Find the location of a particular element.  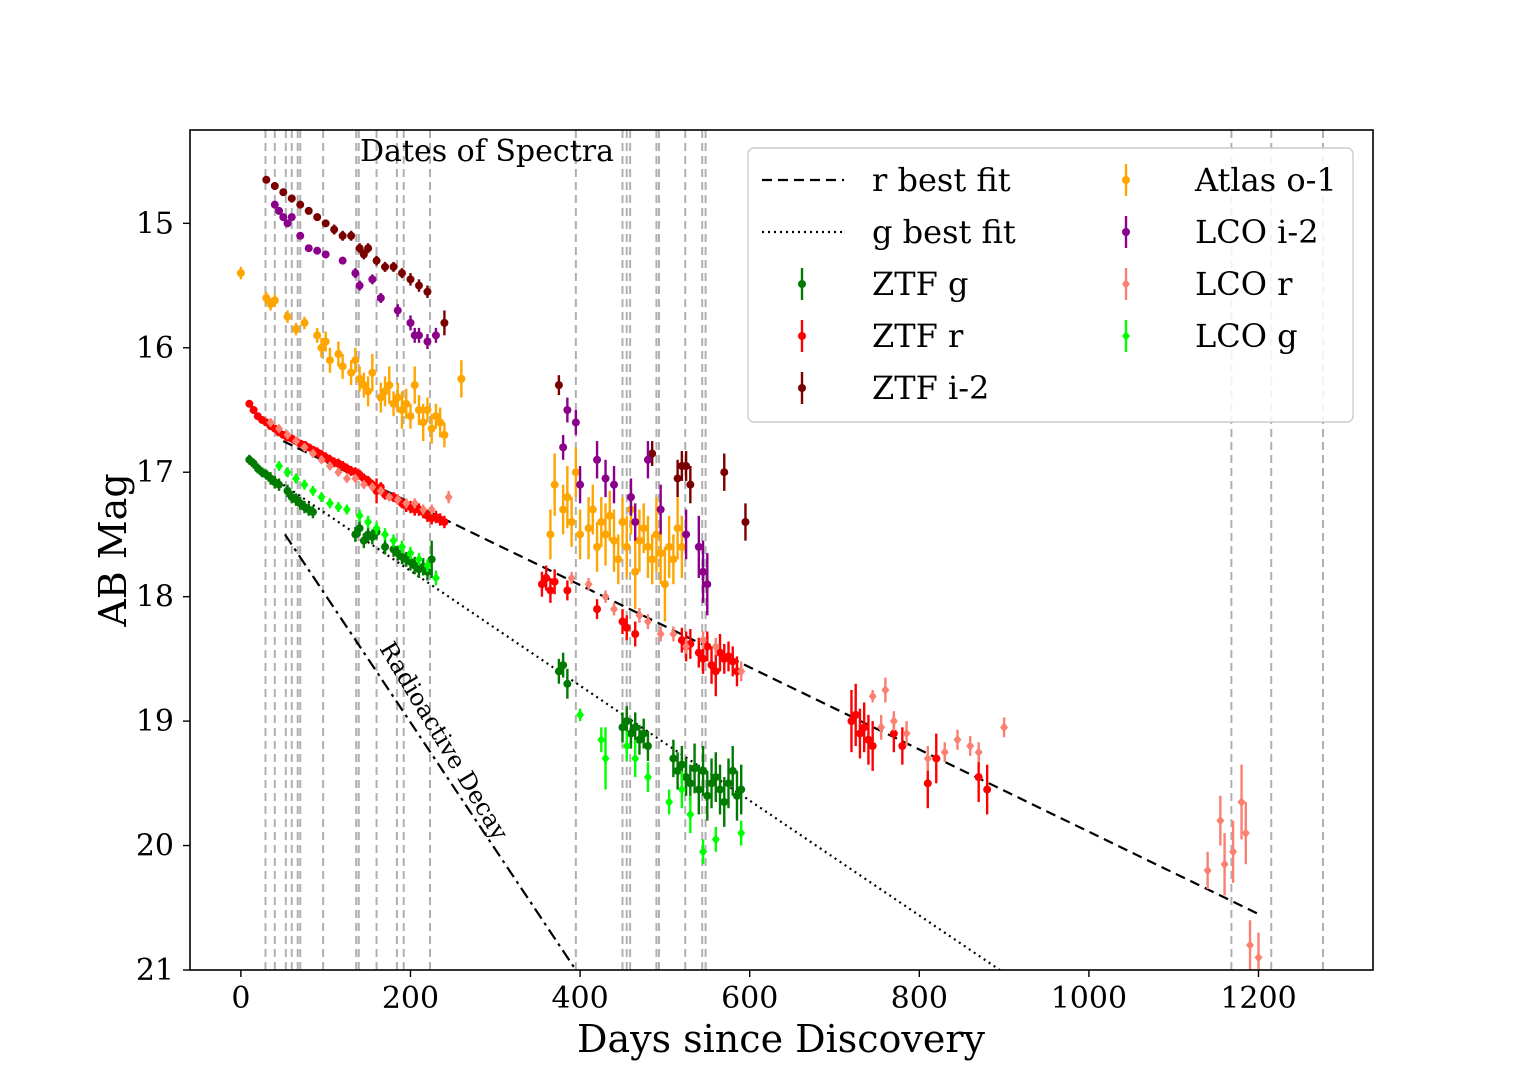

spectra-label: Dates of Spectra is located at coordinates (487, 151).